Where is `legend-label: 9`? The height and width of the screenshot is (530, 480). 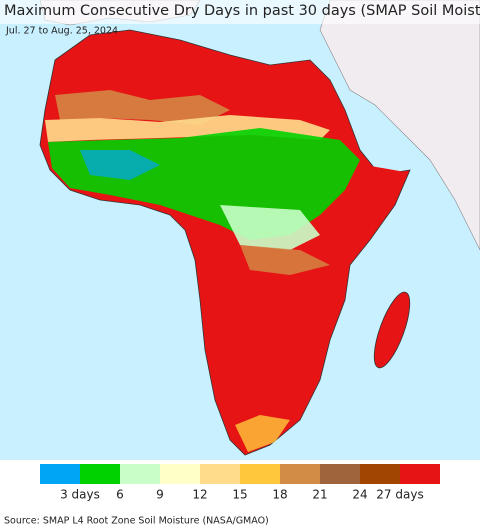
legend-label: 9 is located at coordinates (160, 495).